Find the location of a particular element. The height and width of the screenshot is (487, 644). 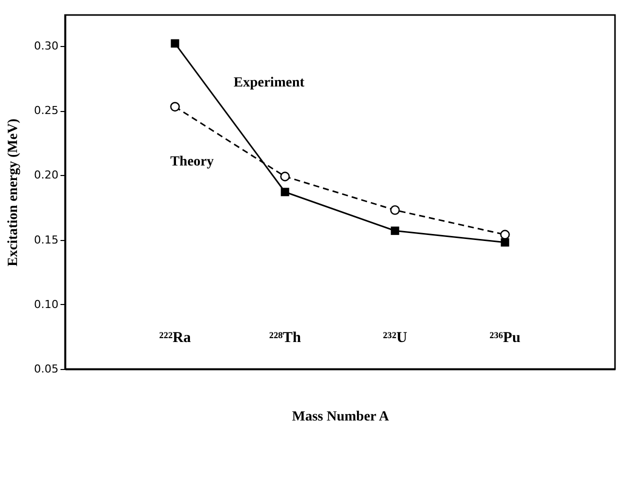

y-tick-label: 0.05 is located at coordinates (46, 369).